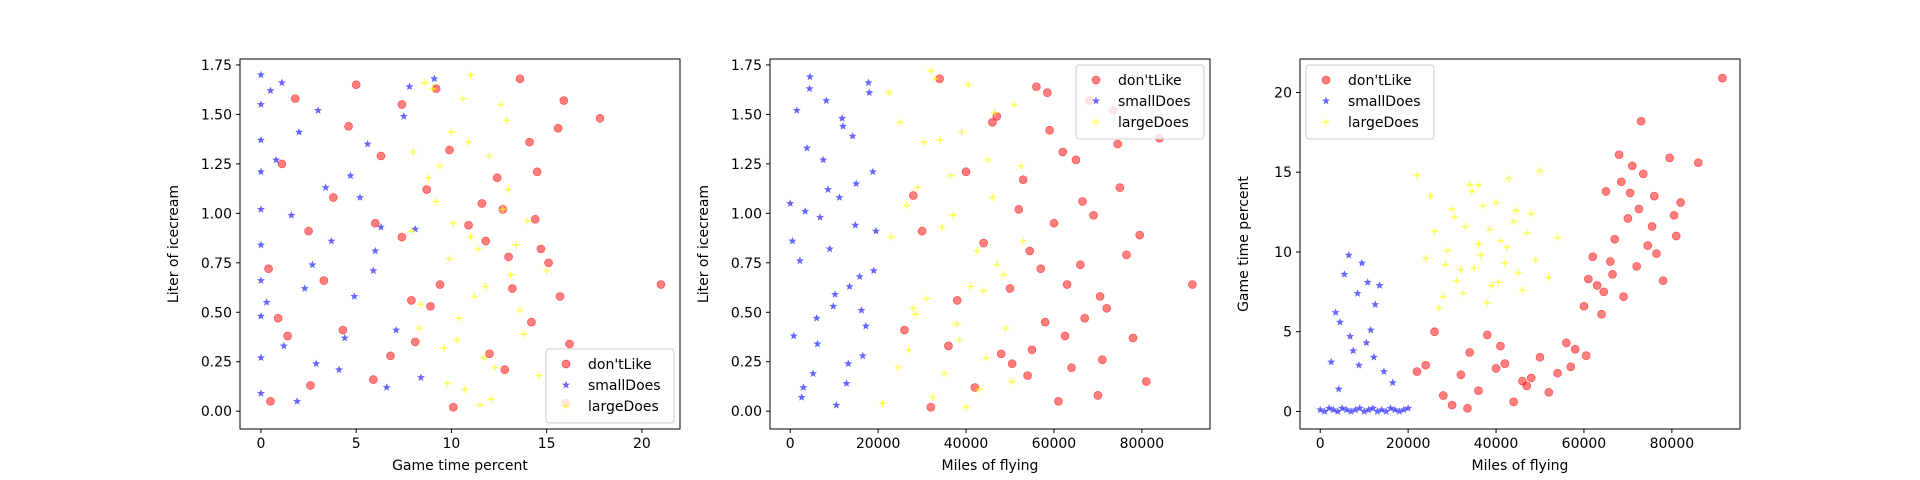 This screenshot has height=480, width=1920. Describe the element at coordinates (966, 444) in the screenshot. I see `x-tick-label: 40000` at that location.